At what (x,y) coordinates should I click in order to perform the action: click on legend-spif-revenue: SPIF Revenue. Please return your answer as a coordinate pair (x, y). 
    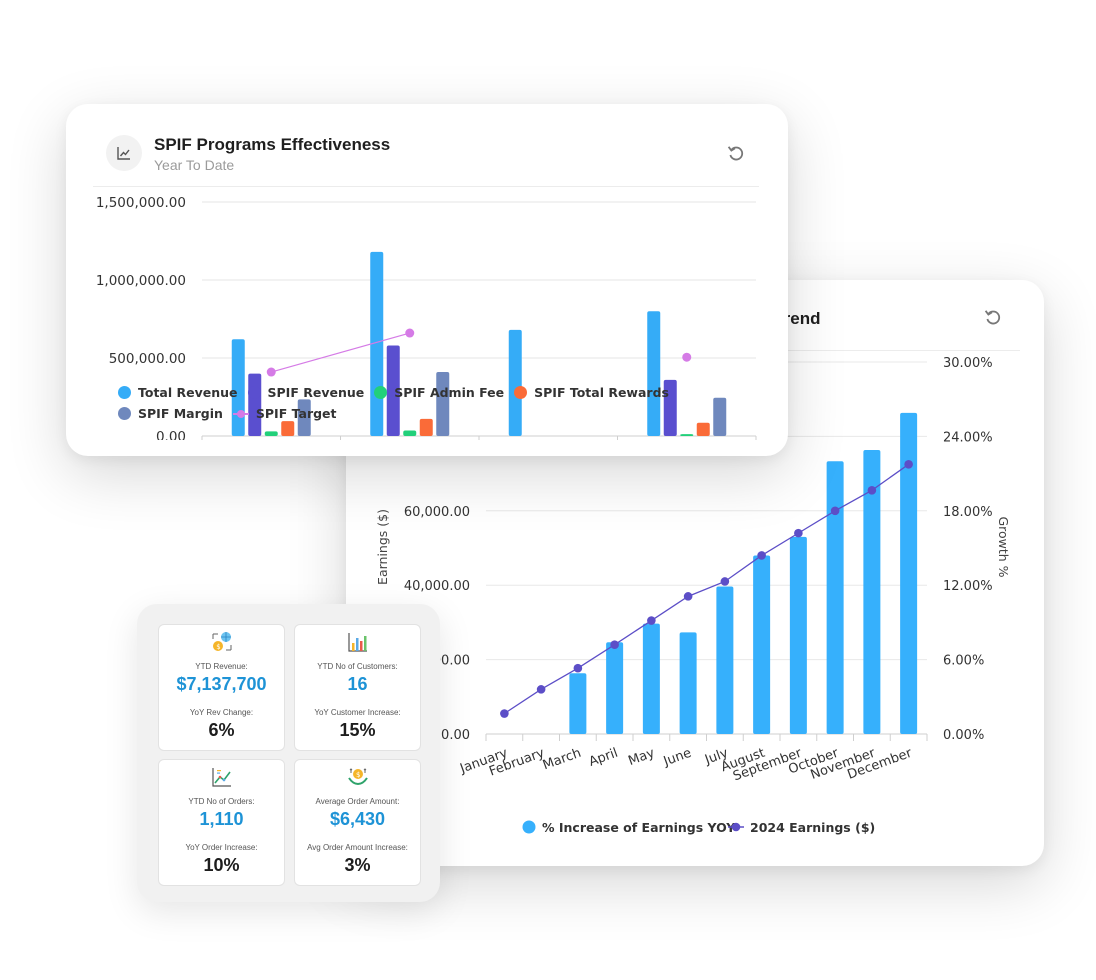
    Looking at the image, I should click on (306, 392).